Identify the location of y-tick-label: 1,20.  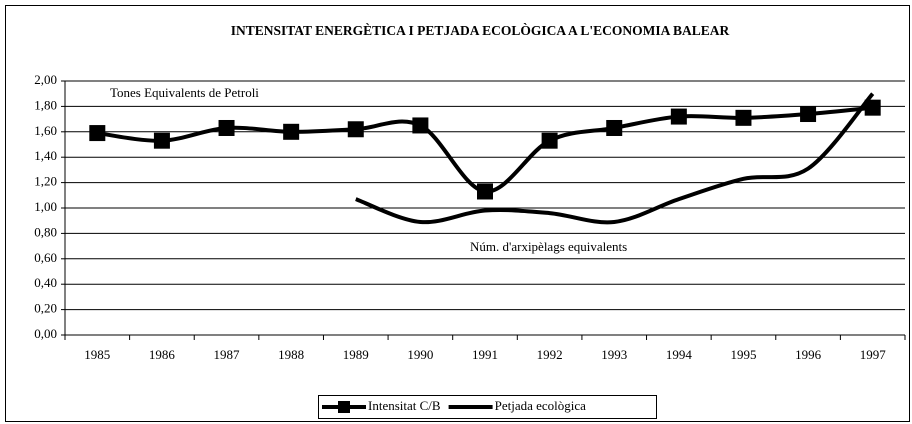
(45, 181).